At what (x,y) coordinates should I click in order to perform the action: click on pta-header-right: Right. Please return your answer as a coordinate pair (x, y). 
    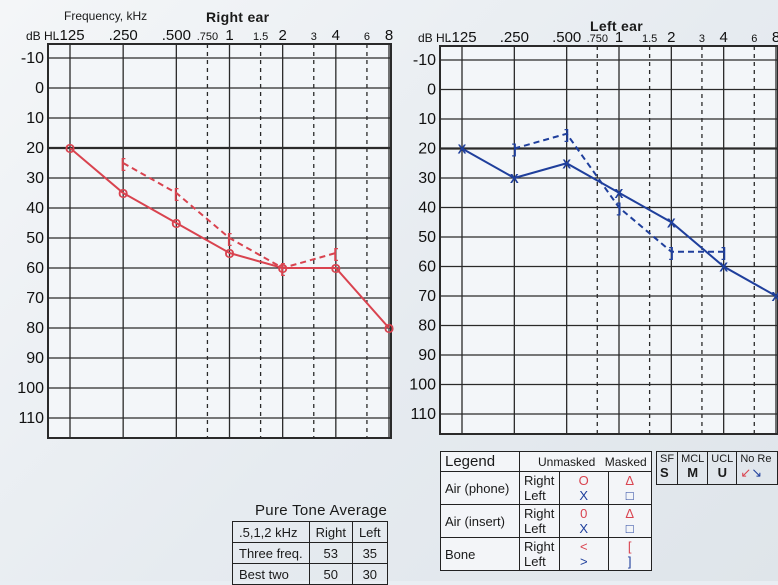
    Looking at the image, I should click on (330, 532).